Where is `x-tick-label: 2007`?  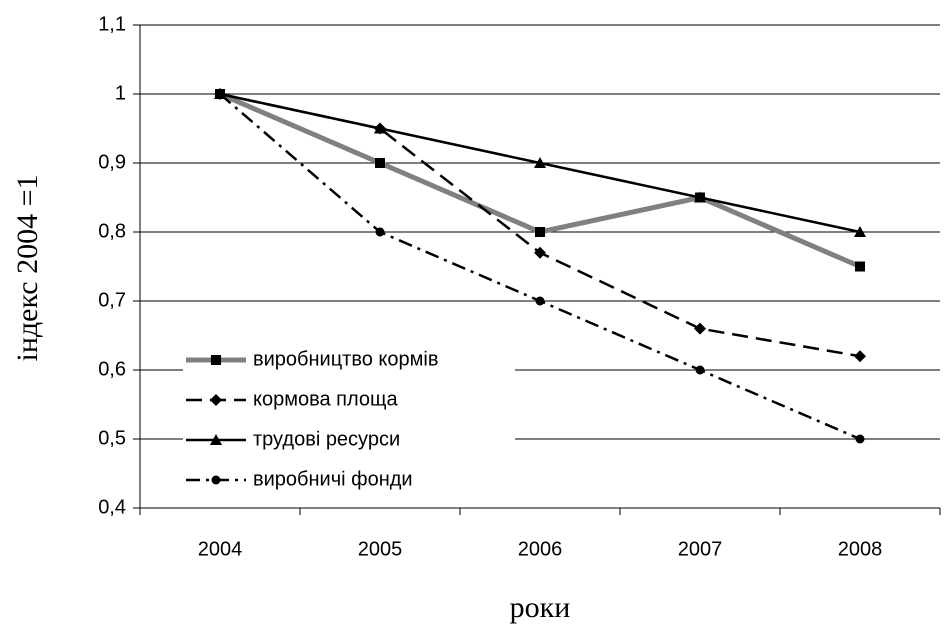 x-tick-label: 2007 is located at coordinates (700, 549).